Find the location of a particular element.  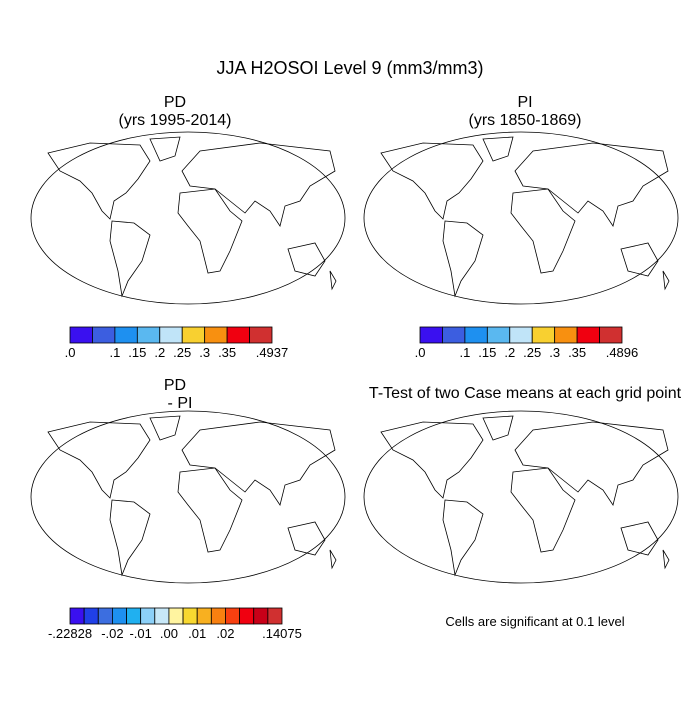

colorbar-label: .00 is located at coordinates (169, 633).